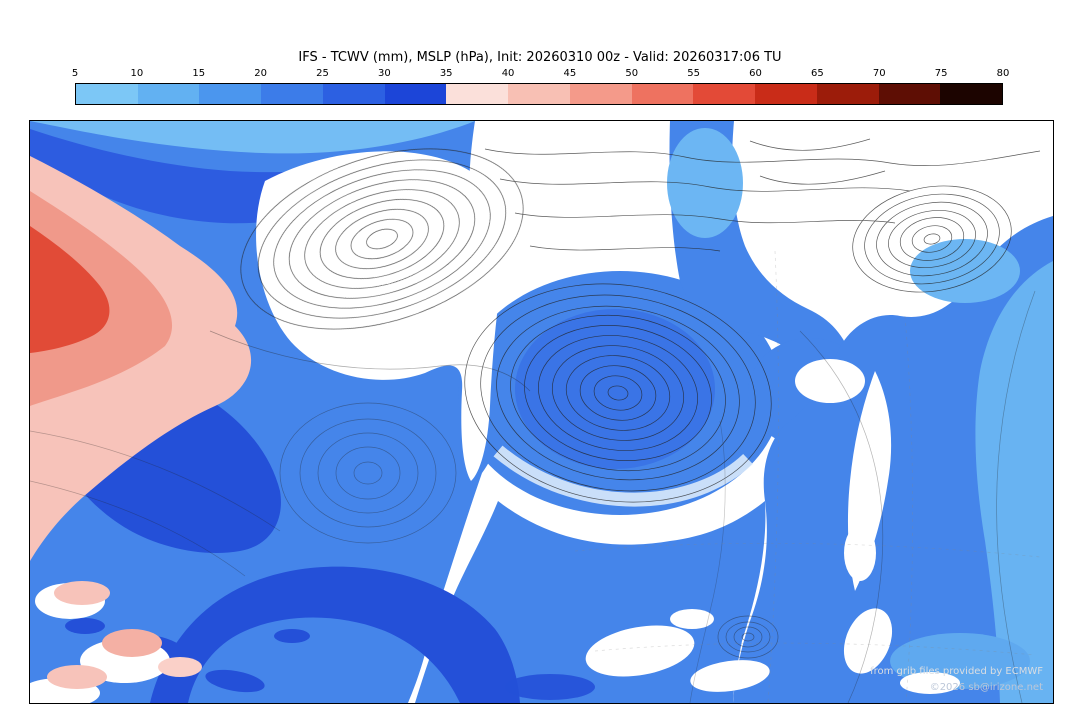 The image size is (1080, 718). Describe the element at coordinates (322, 73) in the screenshot. I see `tick-label: 25` at that location.